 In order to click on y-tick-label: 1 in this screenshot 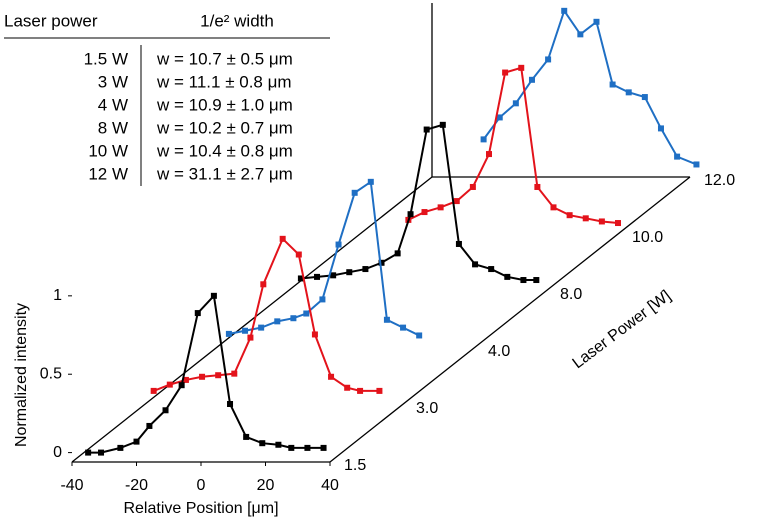, I will do `click(57, 295)`.